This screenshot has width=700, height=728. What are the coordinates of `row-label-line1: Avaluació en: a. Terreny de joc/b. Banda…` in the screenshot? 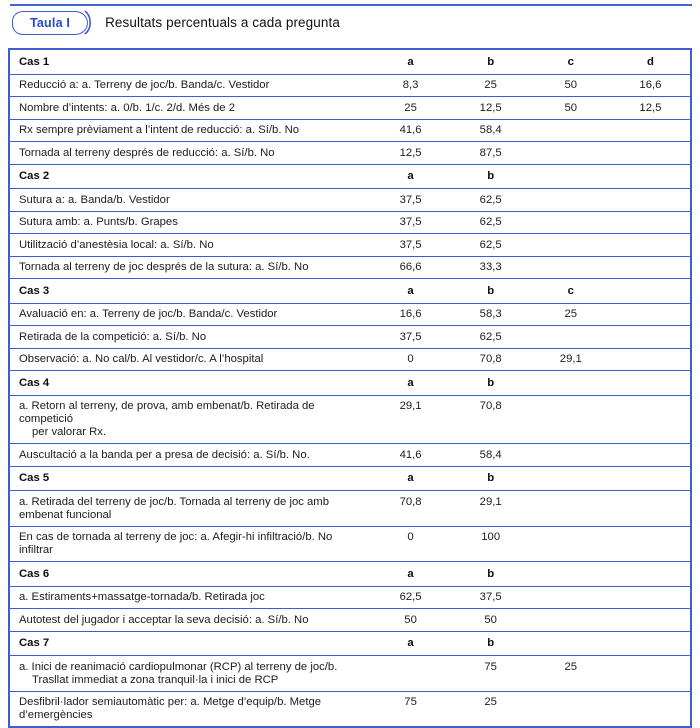 It's located at (148, 314).